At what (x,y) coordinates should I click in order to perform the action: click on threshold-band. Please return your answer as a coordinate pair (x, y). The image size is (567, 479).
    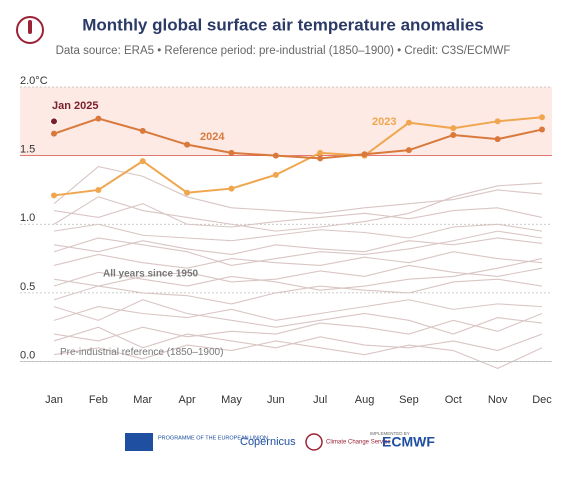
    Looking at the image, I should click on (286, 121).